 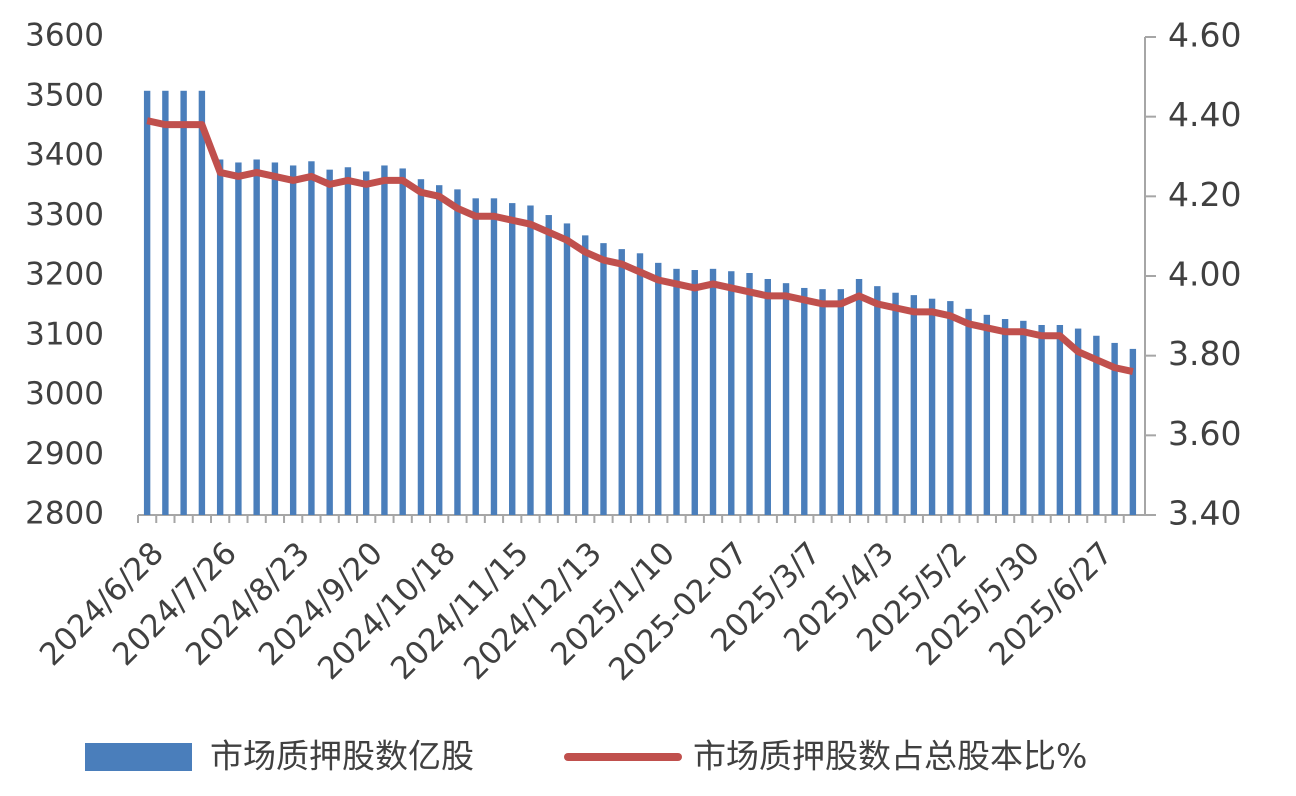 What do you see at coordinates (1204, 194) in the screenshot?
I see `y2-tick-label: 4.20` at bounding box center [1204, 194].